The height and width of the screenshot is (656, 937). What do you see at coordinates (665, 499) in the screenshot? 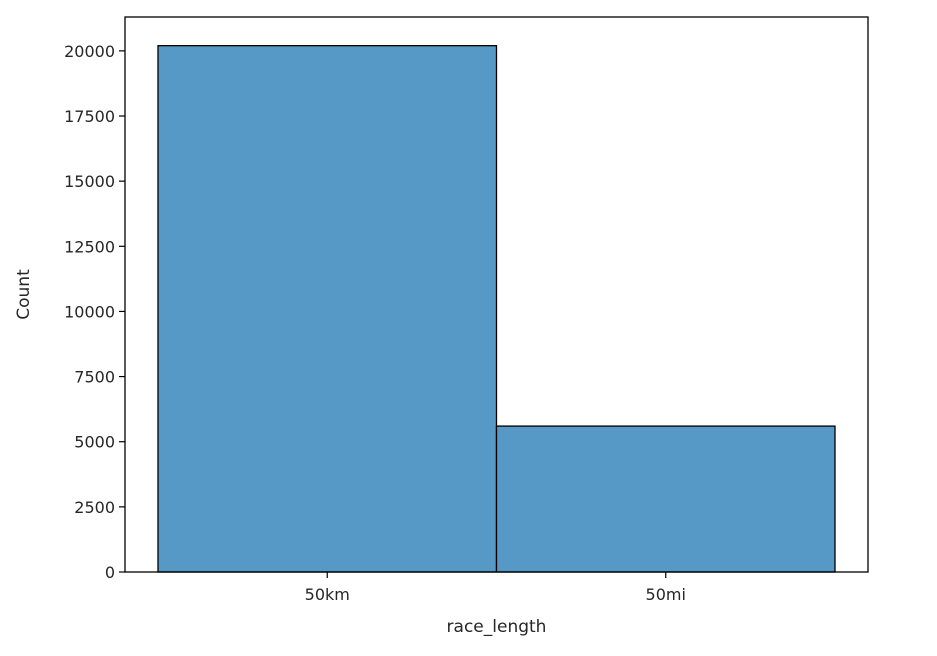
I see `bar-50mi` at bounding box center [665, 499].